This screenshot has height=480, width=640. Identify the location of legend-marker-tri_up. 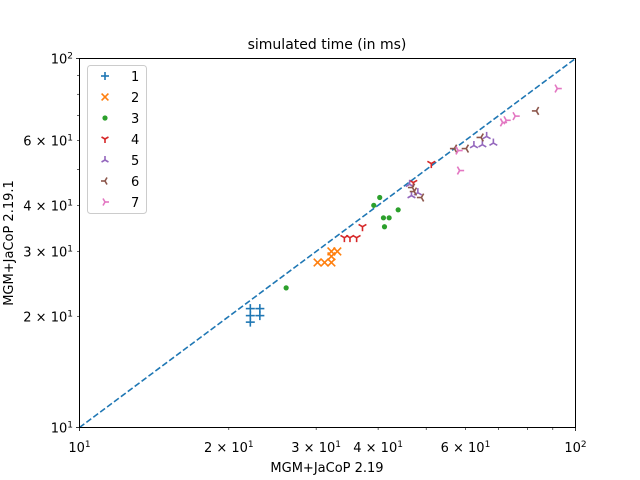
(105, 159).